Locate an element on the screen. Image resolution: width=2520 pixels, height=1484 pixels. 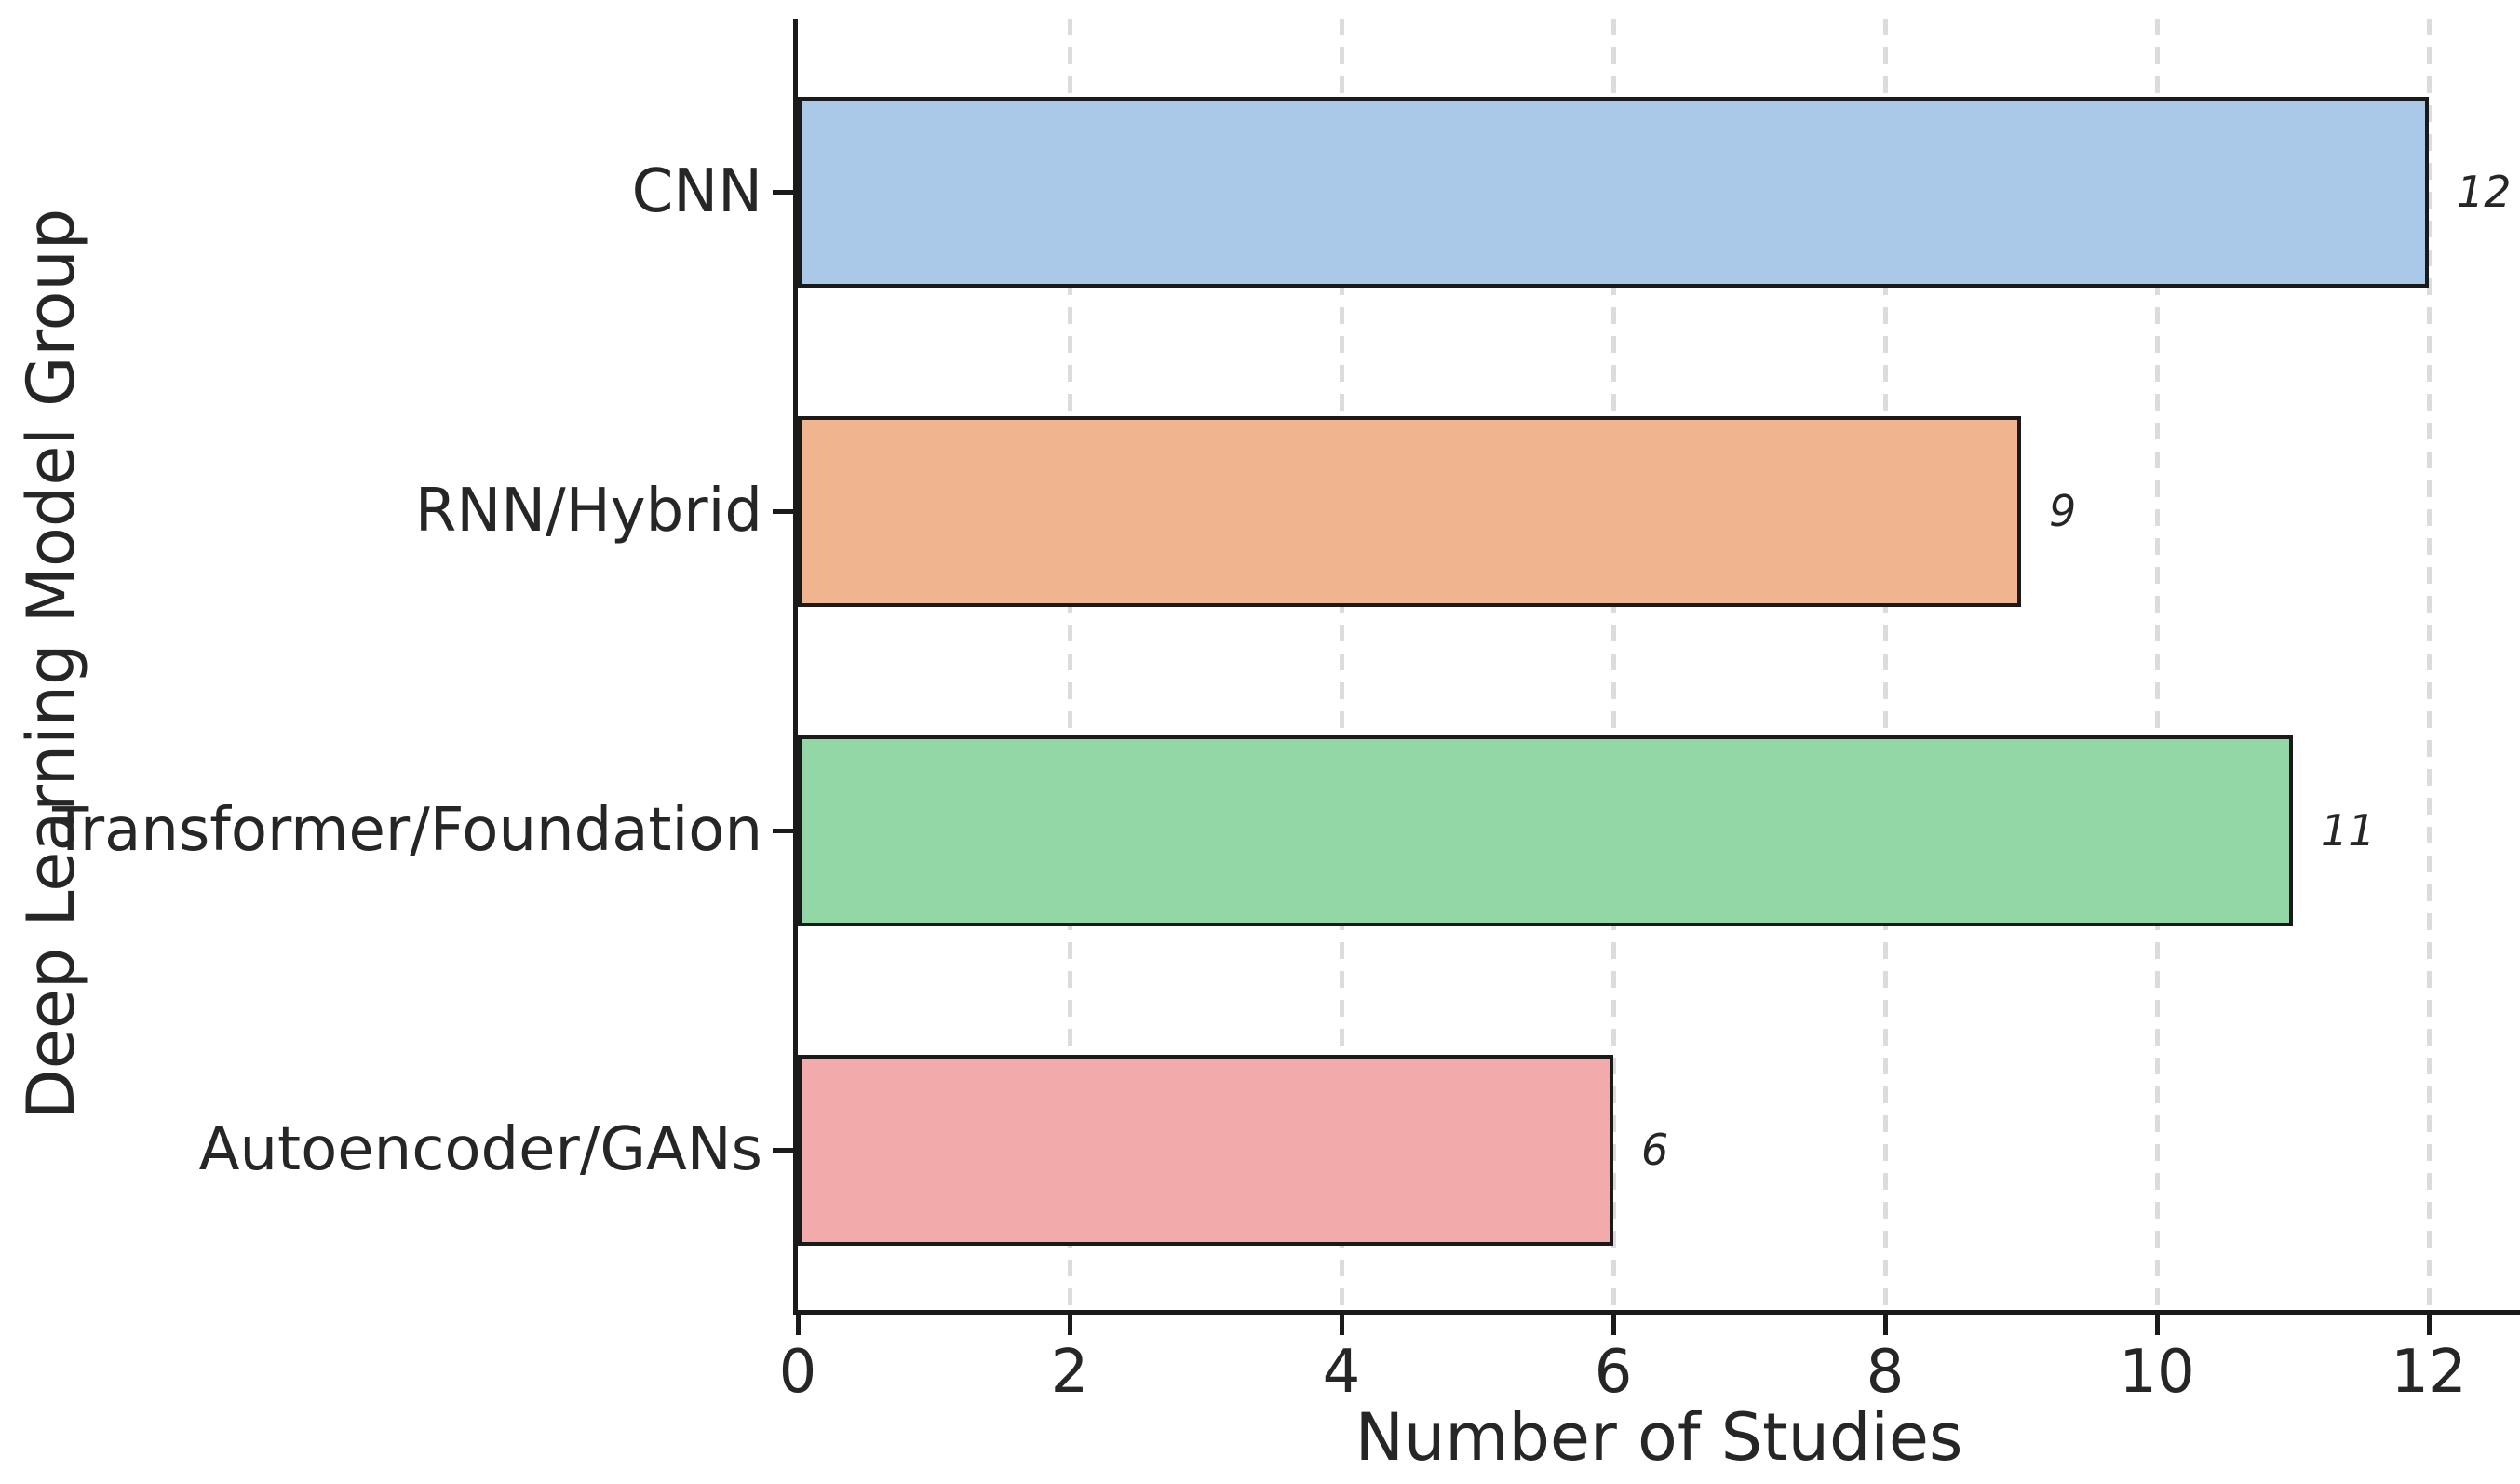
x-axis-spine is located at coordinates (1656, 1312).